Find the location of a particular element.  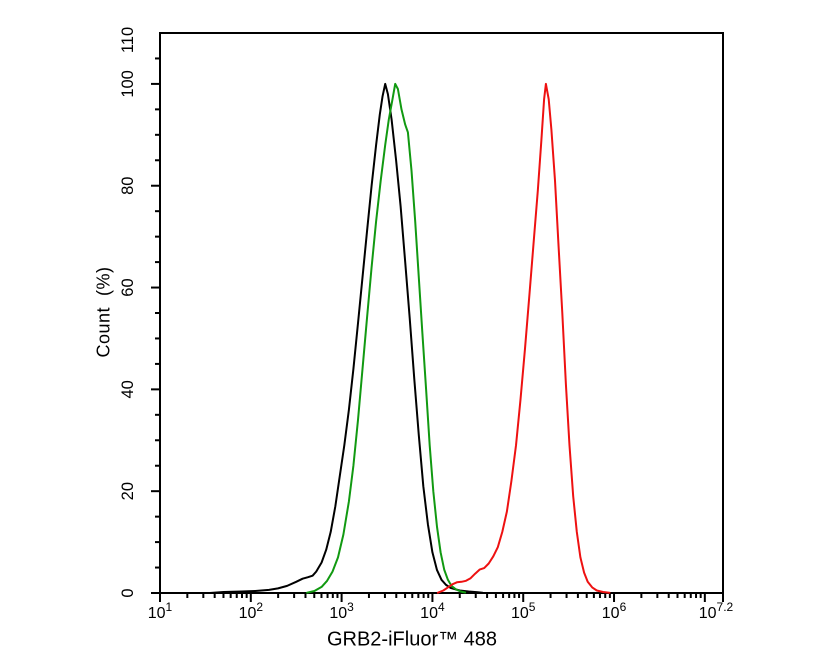

histogram-curve-green is located at coordinates (386, 338).